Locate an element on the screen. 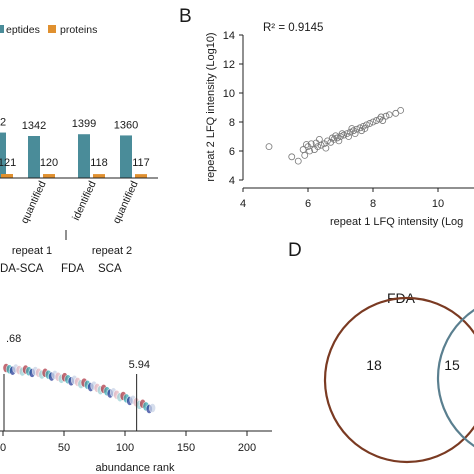  x-axis-label: repeat 1 LFQ intensity (Log is located at coordinates (396, 222).